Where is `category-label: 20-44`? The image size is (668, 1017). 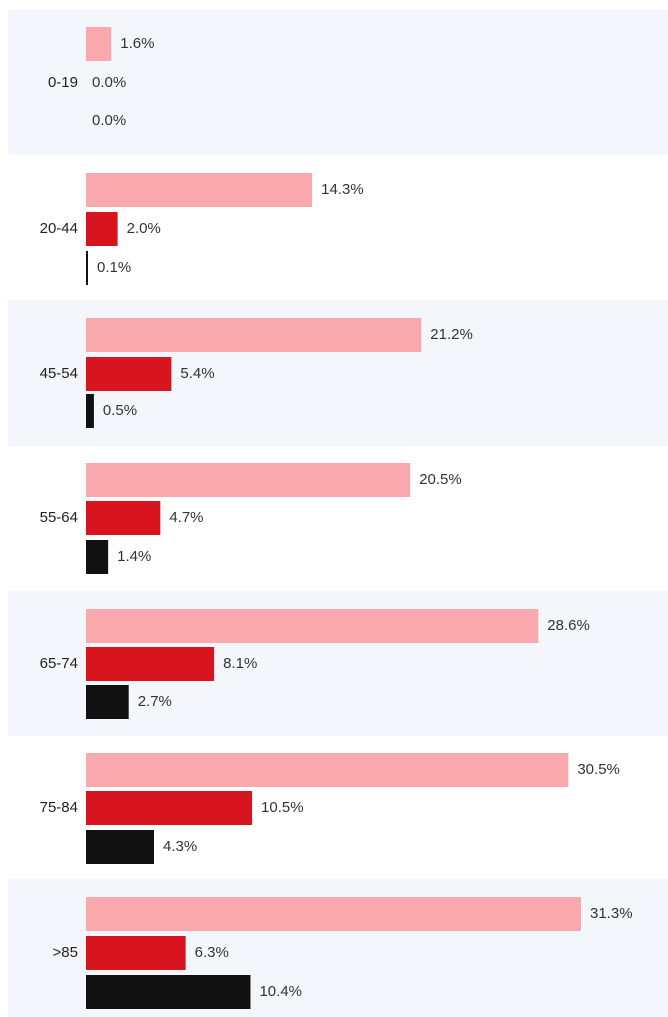
category-label: 20-44 is located at coordinates (59, 228).